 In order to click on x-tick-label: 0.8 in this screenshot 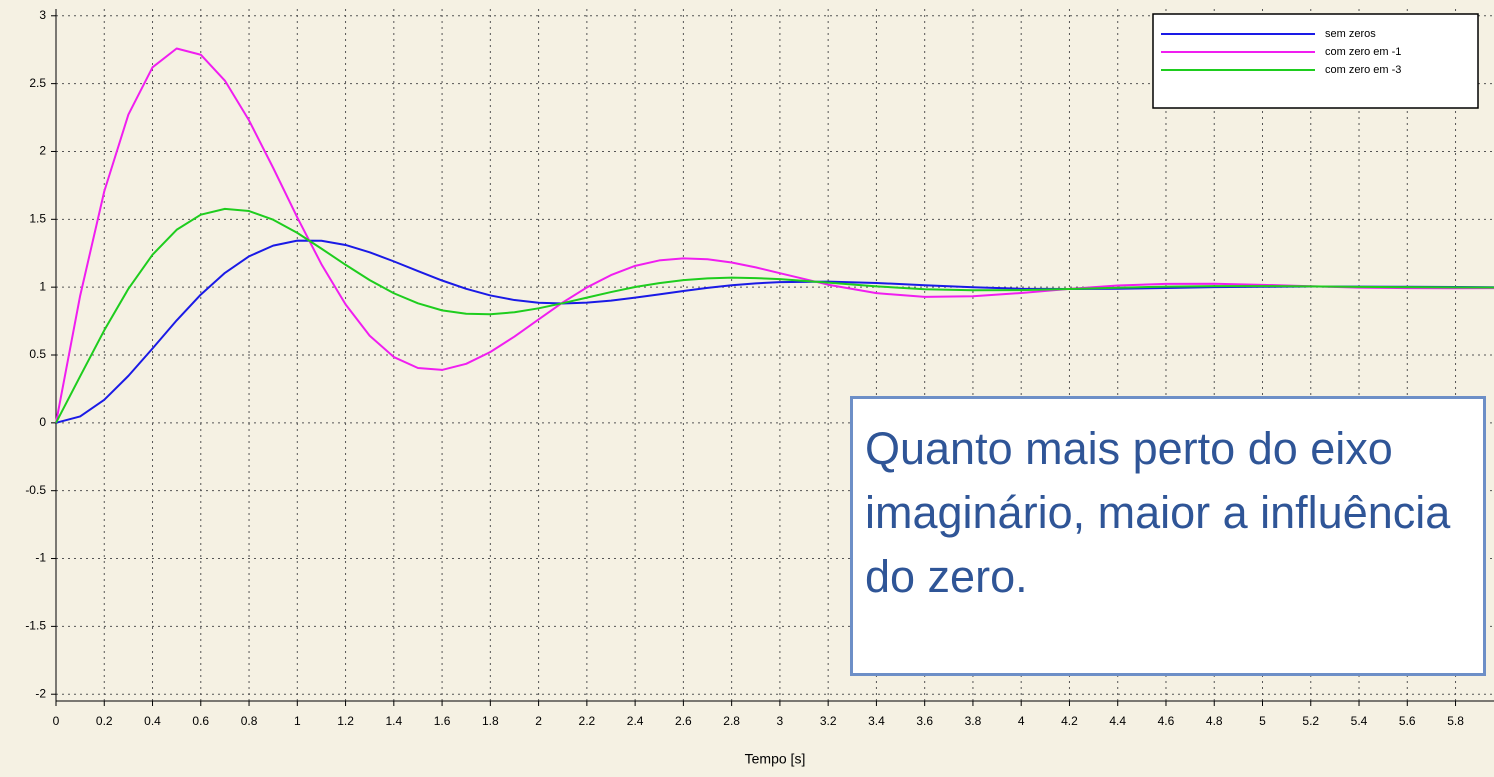, I will do `click(249, 721)`.